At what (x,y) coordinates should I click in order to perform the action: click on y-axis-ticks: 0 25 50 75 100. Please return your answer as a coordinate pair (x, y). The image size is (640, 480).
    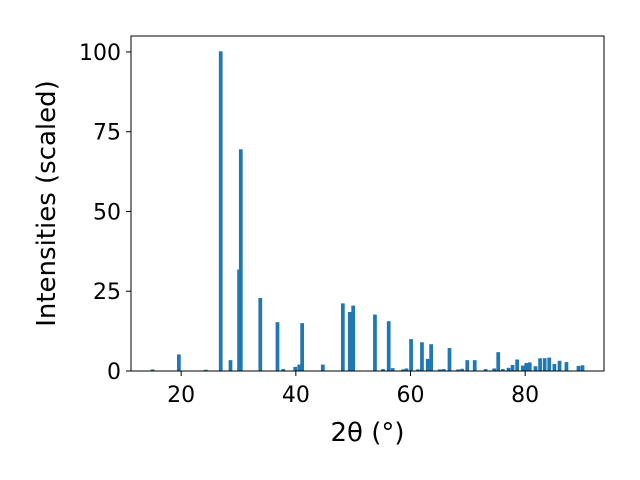
    Looking at the image, I should click on (105, 213).